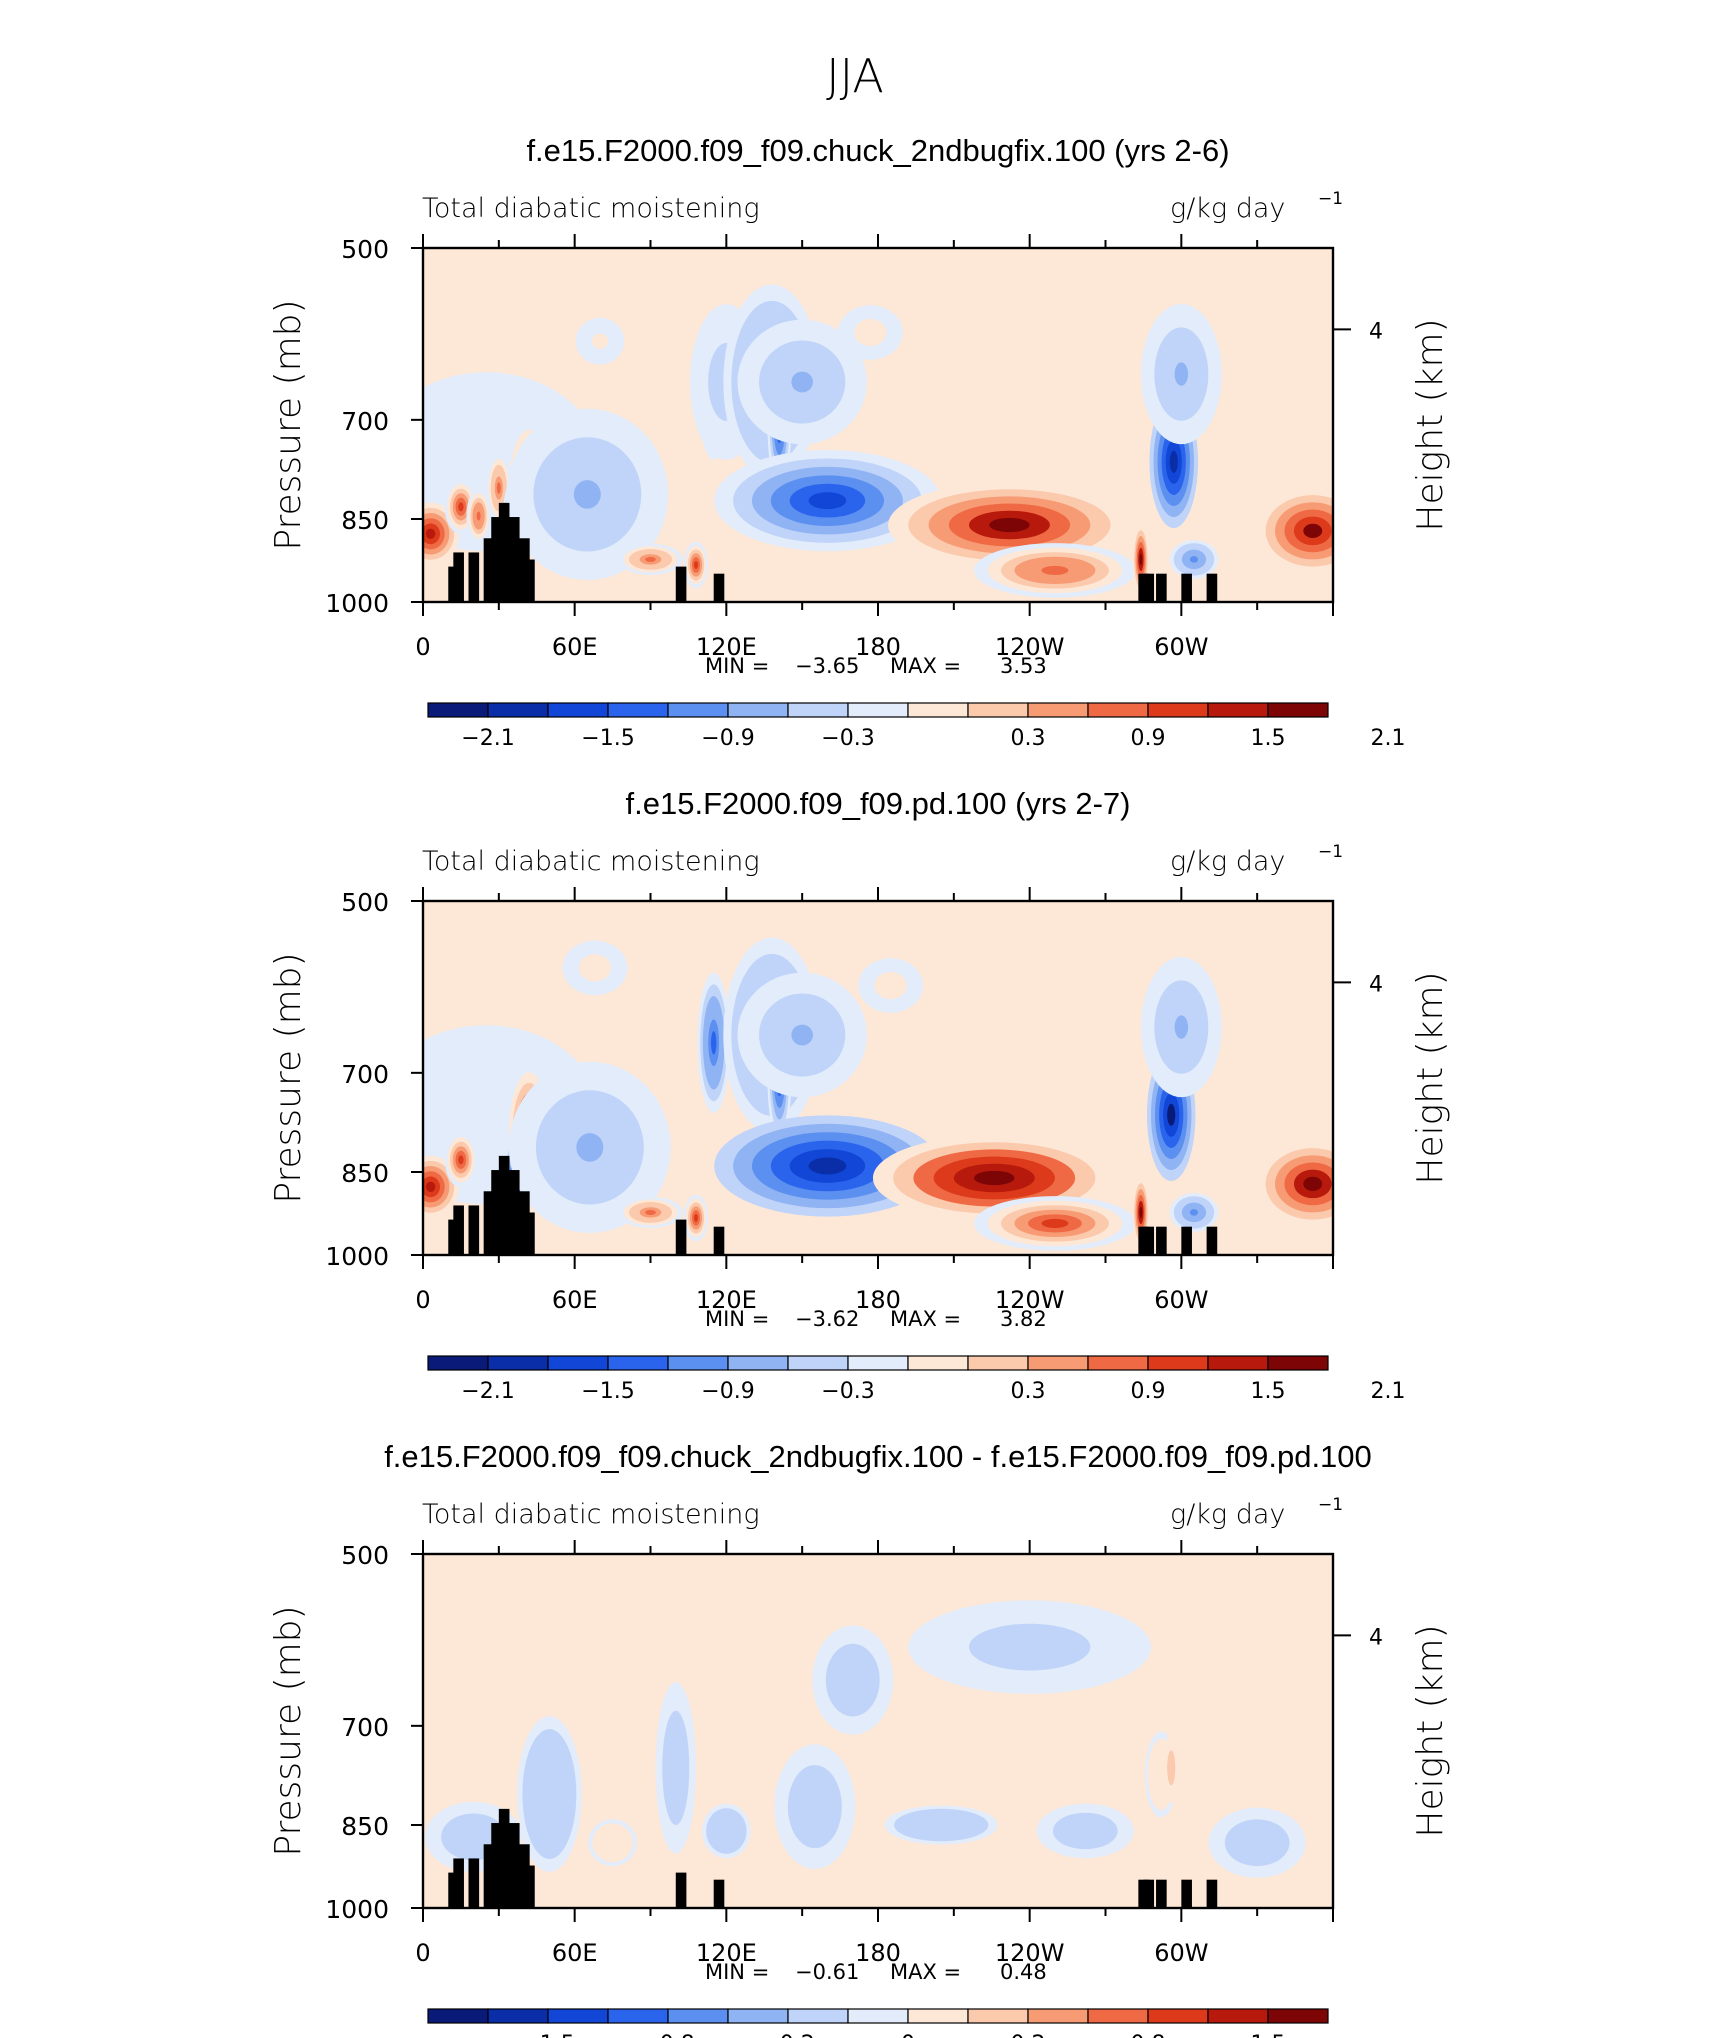  Describe the element at coordinates (1148, 738) in the screenshot. I see `colorbar-label: 0.9` at that location.